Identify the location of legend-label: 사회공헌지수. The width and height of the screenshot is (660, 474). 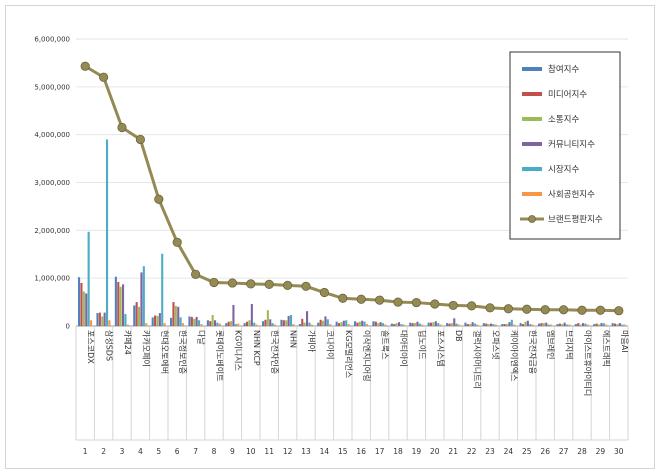
(571, 195).